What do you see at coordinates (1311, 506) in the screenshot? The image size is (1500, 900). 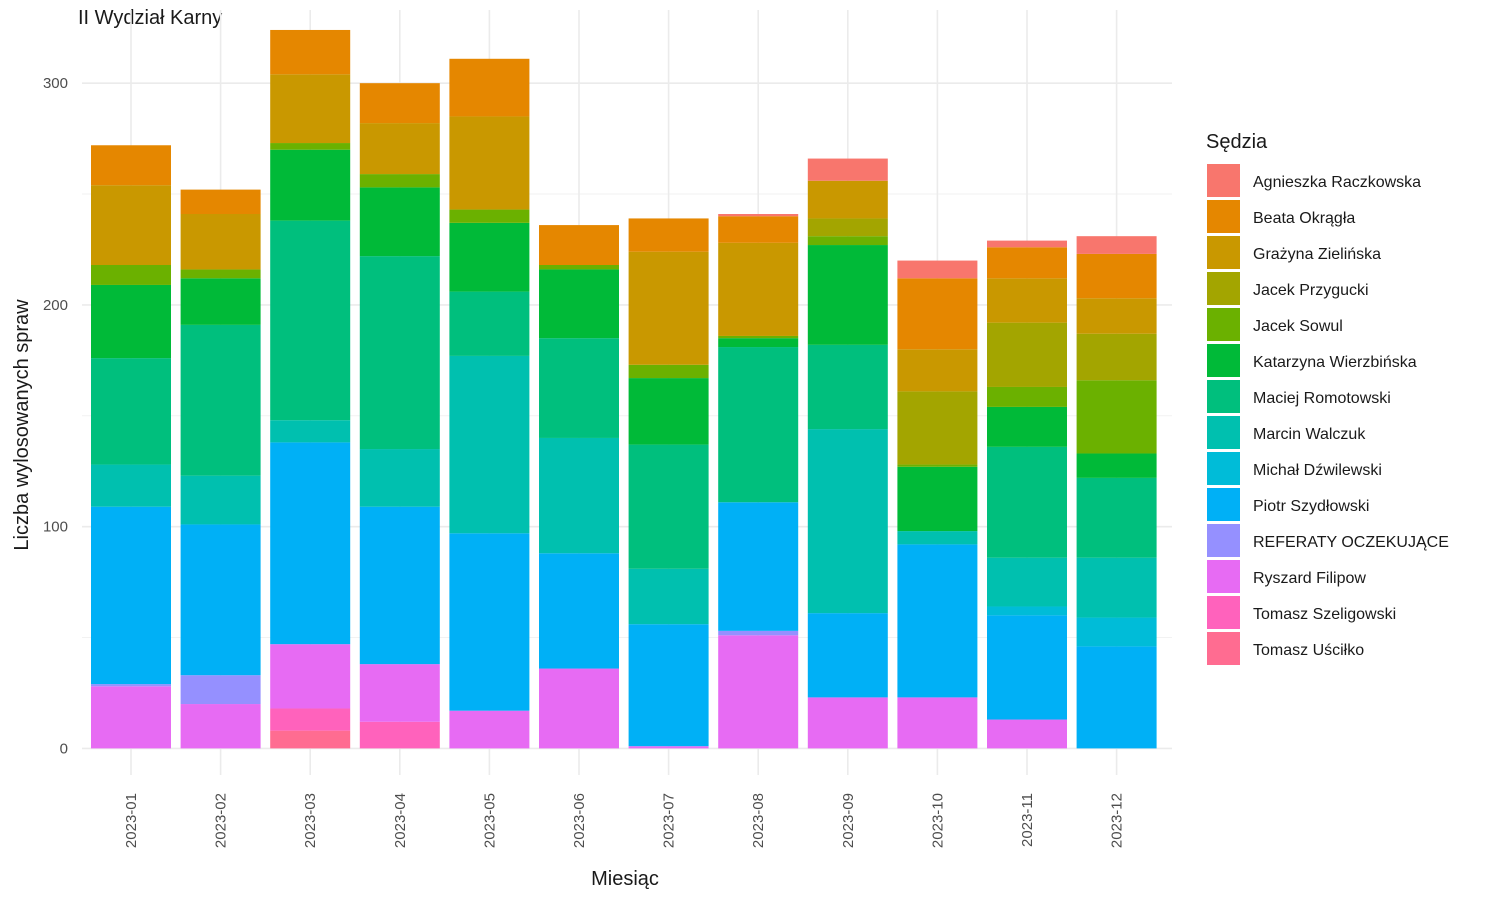 I see `legend-label: Piotr Szydłowski` at bounding box center [1311, 506].